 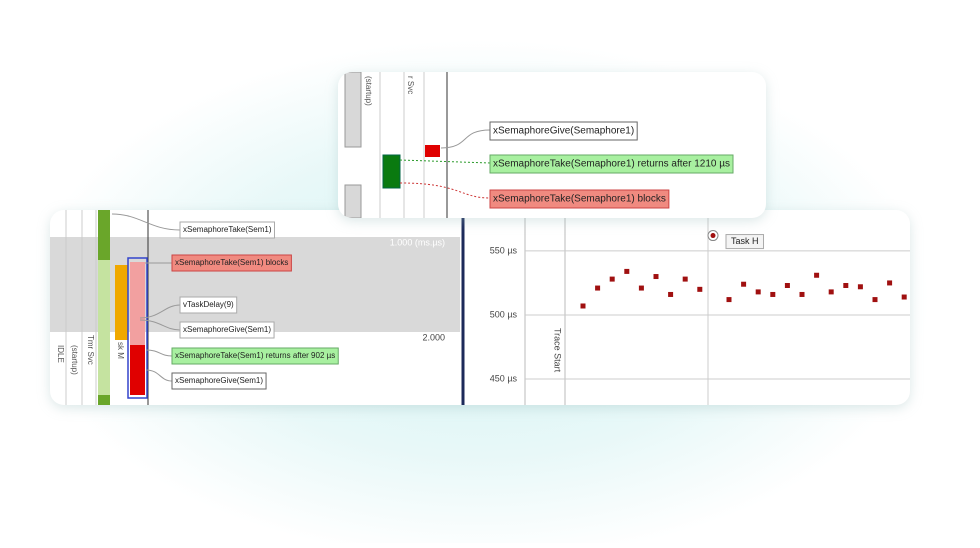 I want to click on selection-region, so click(x=255, y=284).